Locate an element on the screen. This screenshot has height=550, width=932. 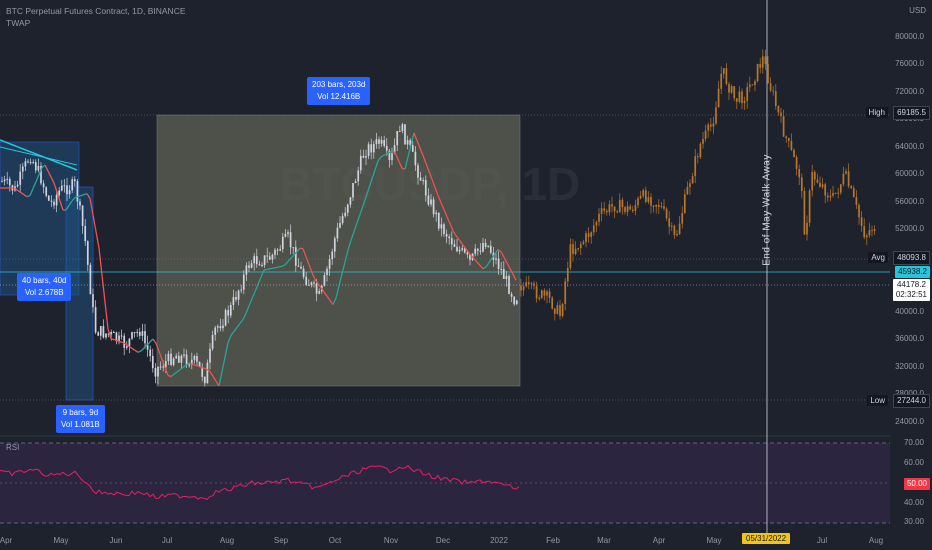
time-tick-label: Jul is located at coordinates (822, 540).